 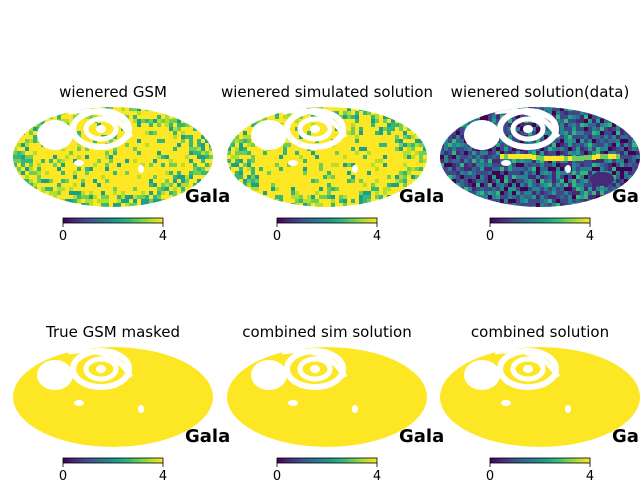 What do you see at coordinates (327, 332) in the screenshot?
I see `map-title: combined sim solution` at bounding box center [327, 332].